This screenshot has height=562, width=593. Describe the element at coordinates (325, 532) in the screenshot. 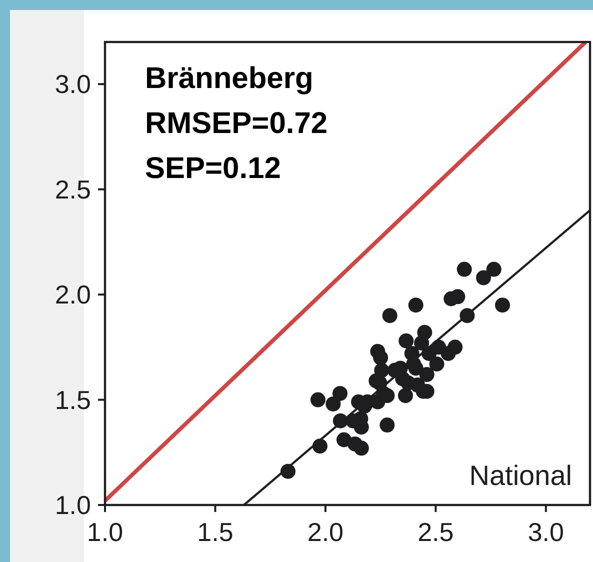

I see `x-tick-label: 2.0` at that location.